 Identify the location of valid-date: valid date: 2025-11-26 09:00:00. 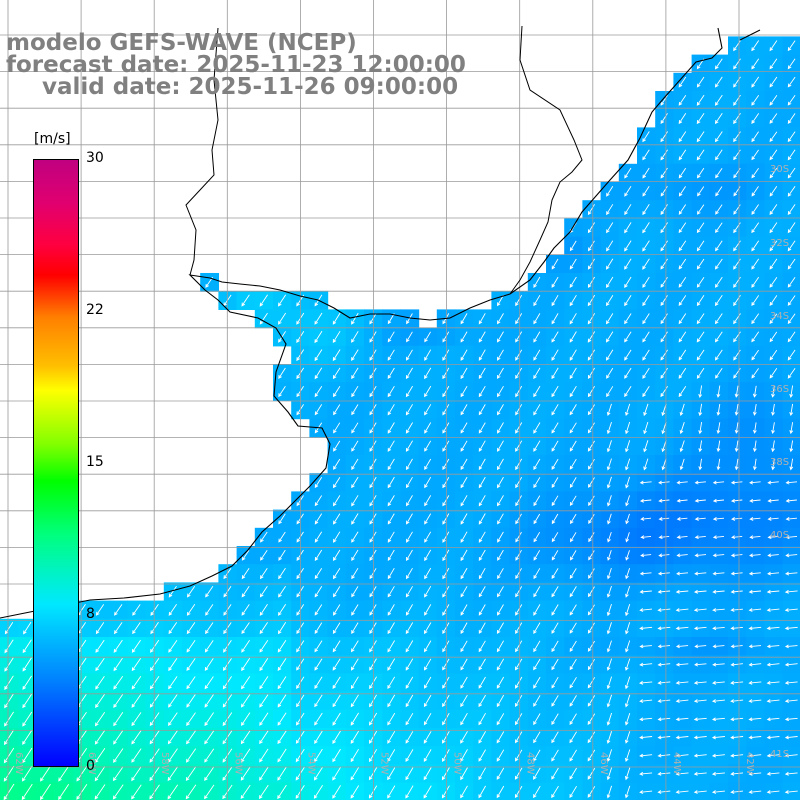
(250, 87).